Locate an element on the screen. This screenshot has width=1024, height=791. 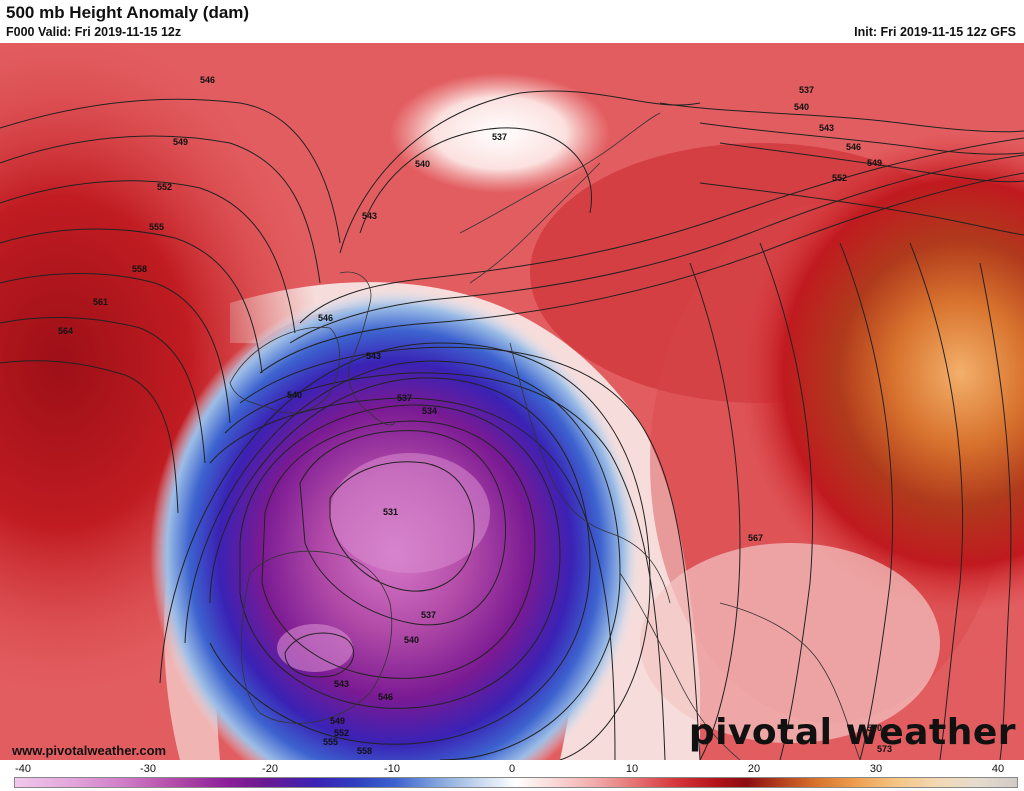
colorbar-tick: -10 is located at coordinates (392, 769).